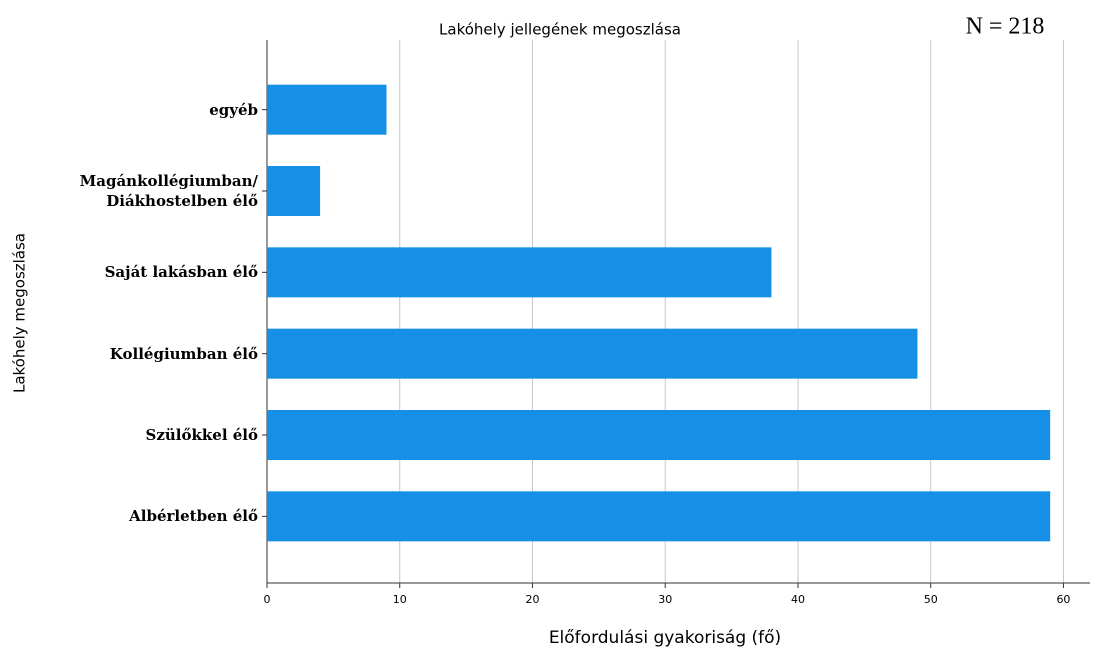 Image resolution: width=1104 pixels, height=650 pixels. What do you see at coordinates (183, 353) in the screenshot?
I see `y-tick-label: Kollégiumban élő` at bounding box center [183, 353].